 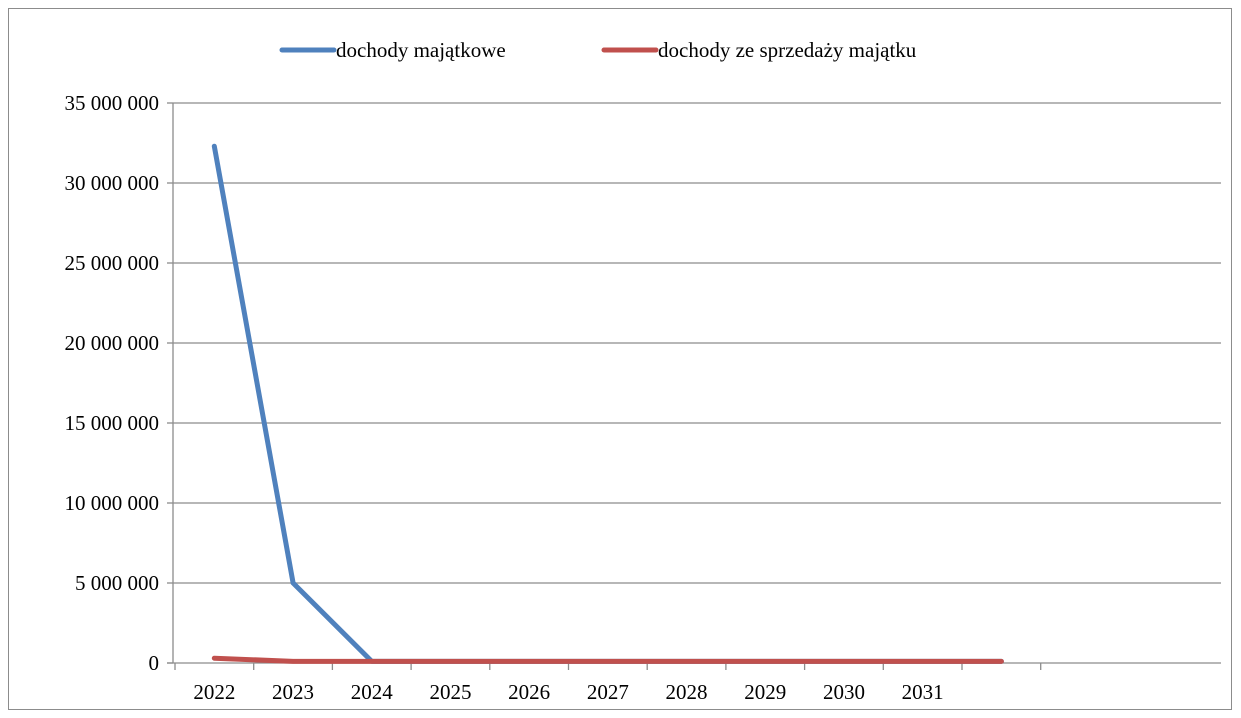 What do you see at coordinates (112, 503) in the screenshot?
I see `y-tick-label: 10 000 000` at bounding box center [112, 503].